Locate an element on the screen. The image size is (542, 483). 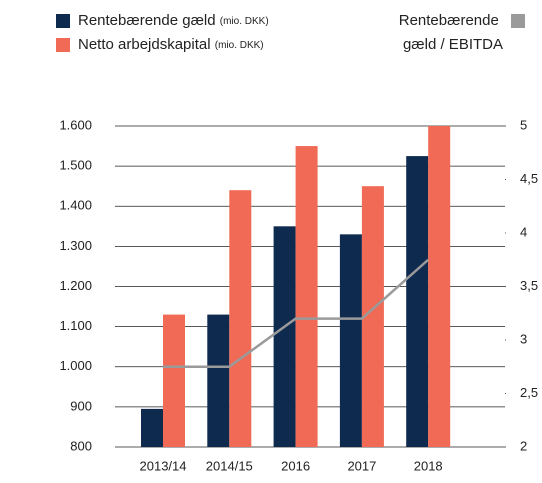
x-tick-label: 2014/15 is located at coordinates (229, 465).